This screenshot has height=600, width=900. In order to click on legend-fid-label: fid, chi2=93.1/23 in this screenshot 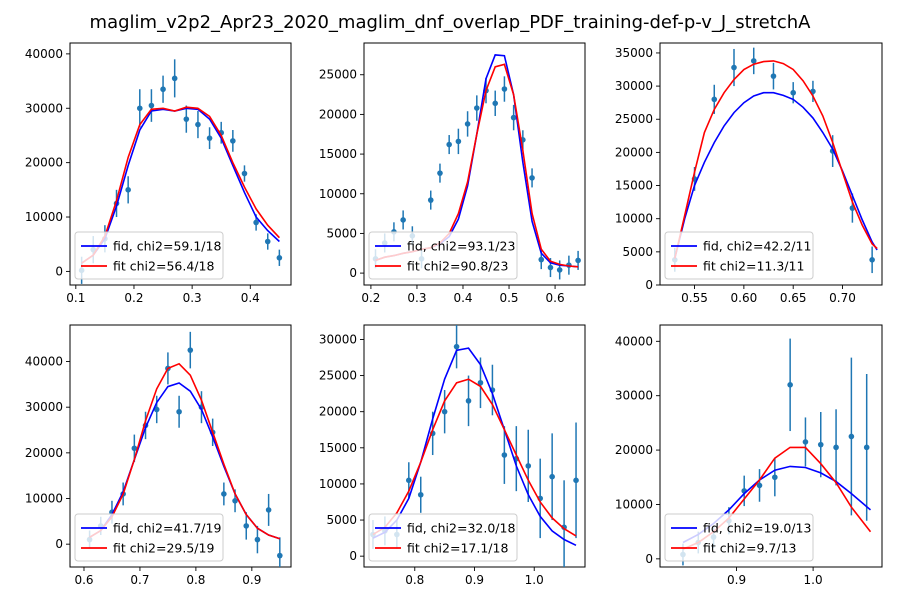, I will do `click(461, 246)`.